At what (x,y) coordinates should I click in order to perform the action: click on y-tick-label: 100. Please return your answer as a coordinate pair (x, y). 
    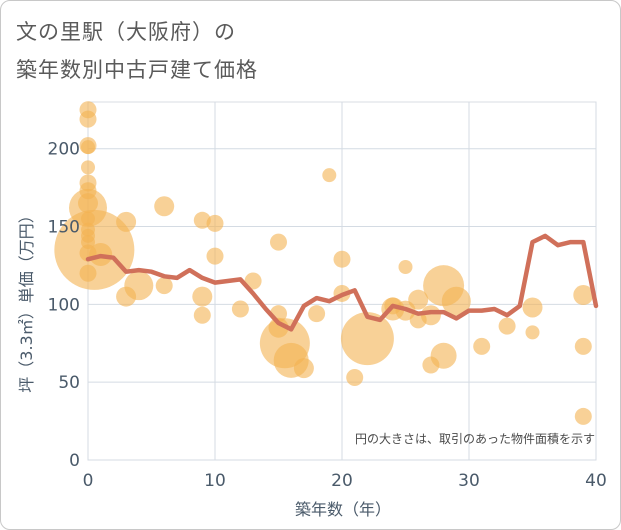
    Looking at the image, I should click on (64, 305).